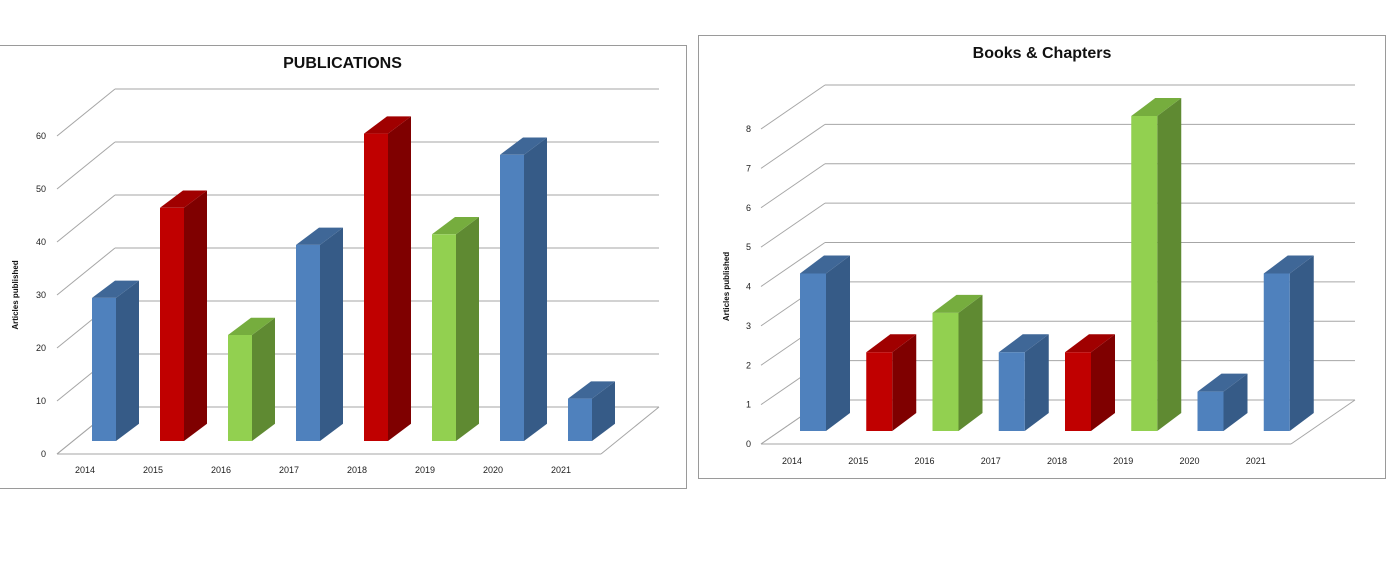 The height and width of the screenshot is (566, 1400). I want to click on y-tick-label: 50, so click(41, 189).